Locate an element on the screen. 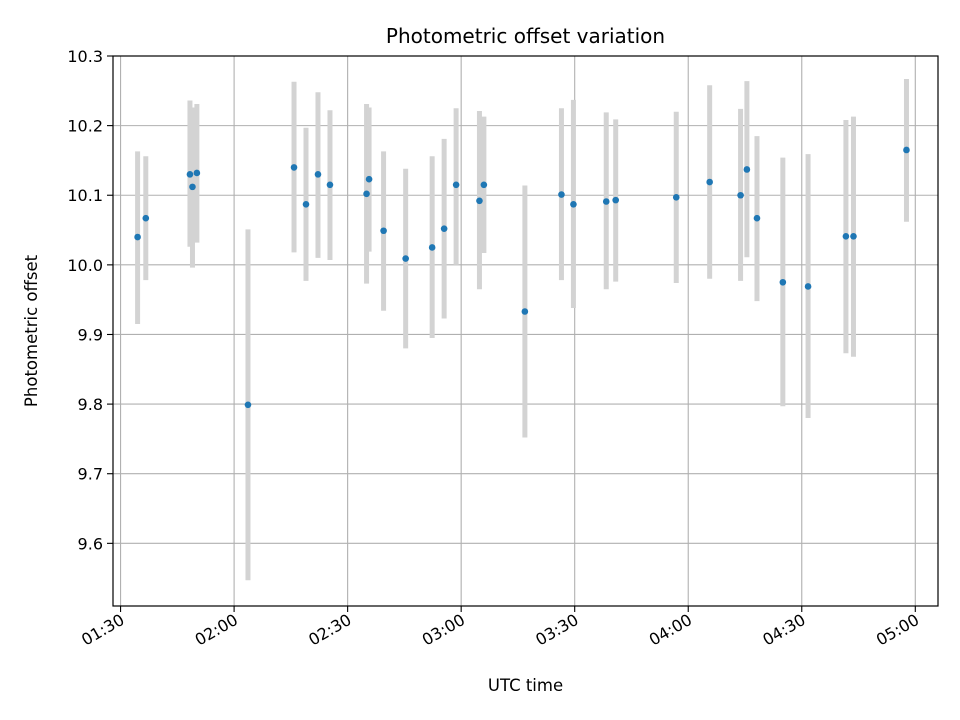  y-axis-ticks: 9.6 9.7 9.8 9.9 10.0 10.1 10.2 10.3 is located at coordinates (90, 300).